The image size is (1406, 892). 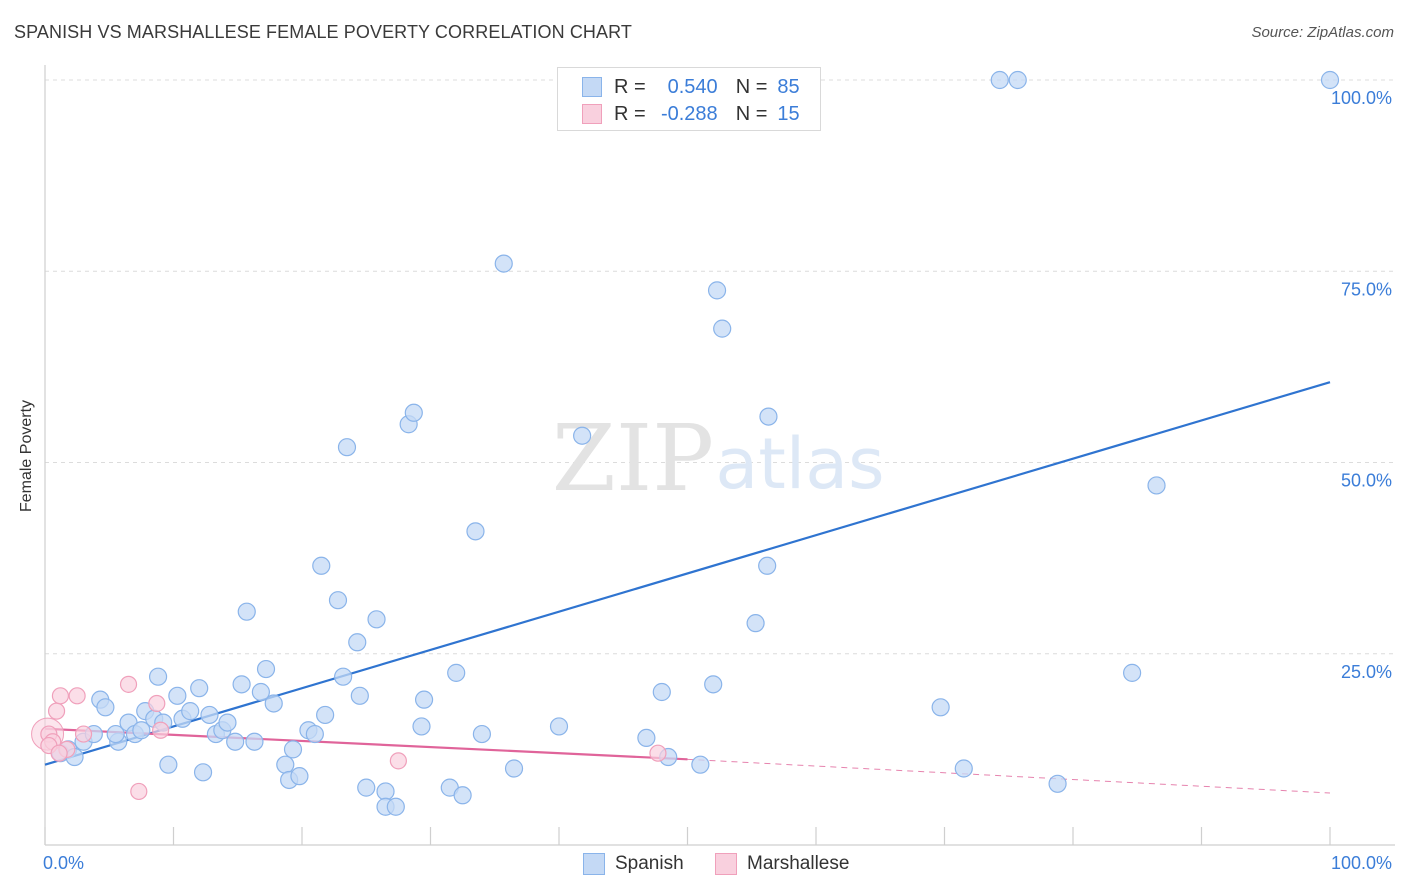 I want to click on y-tick-label: 75.0%, so click(x=1366, y=289).